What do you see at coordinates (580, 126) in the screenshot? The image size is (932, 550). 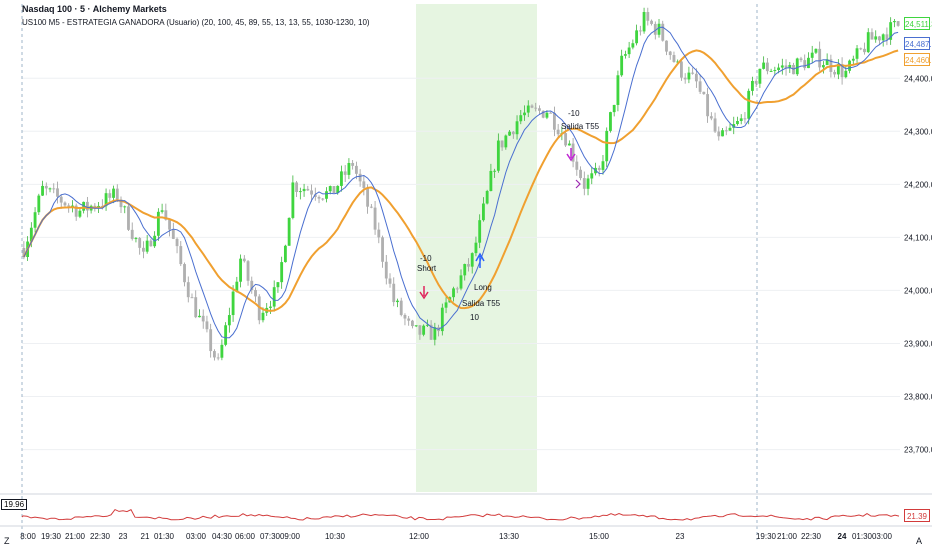 I see `exit-long-label: Salida T55` at bounding box center [580, 126].